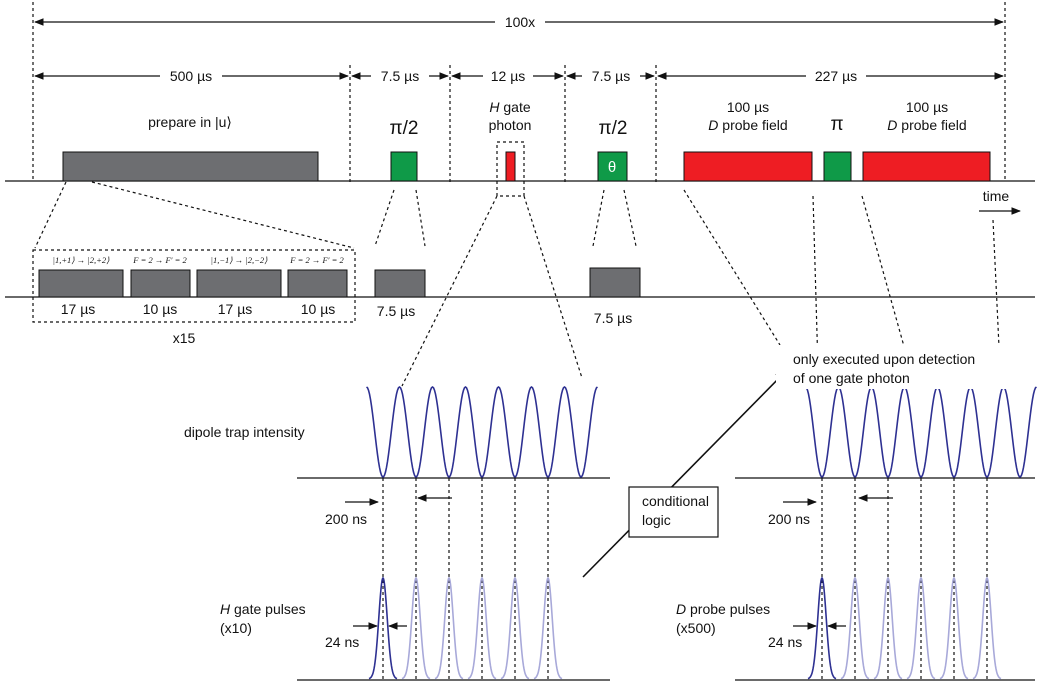 This screenshot has width=1045, height=687. Describe the element at coordinates (673, 512) in the screenshot. I see `conditional-logic-box` at that location.